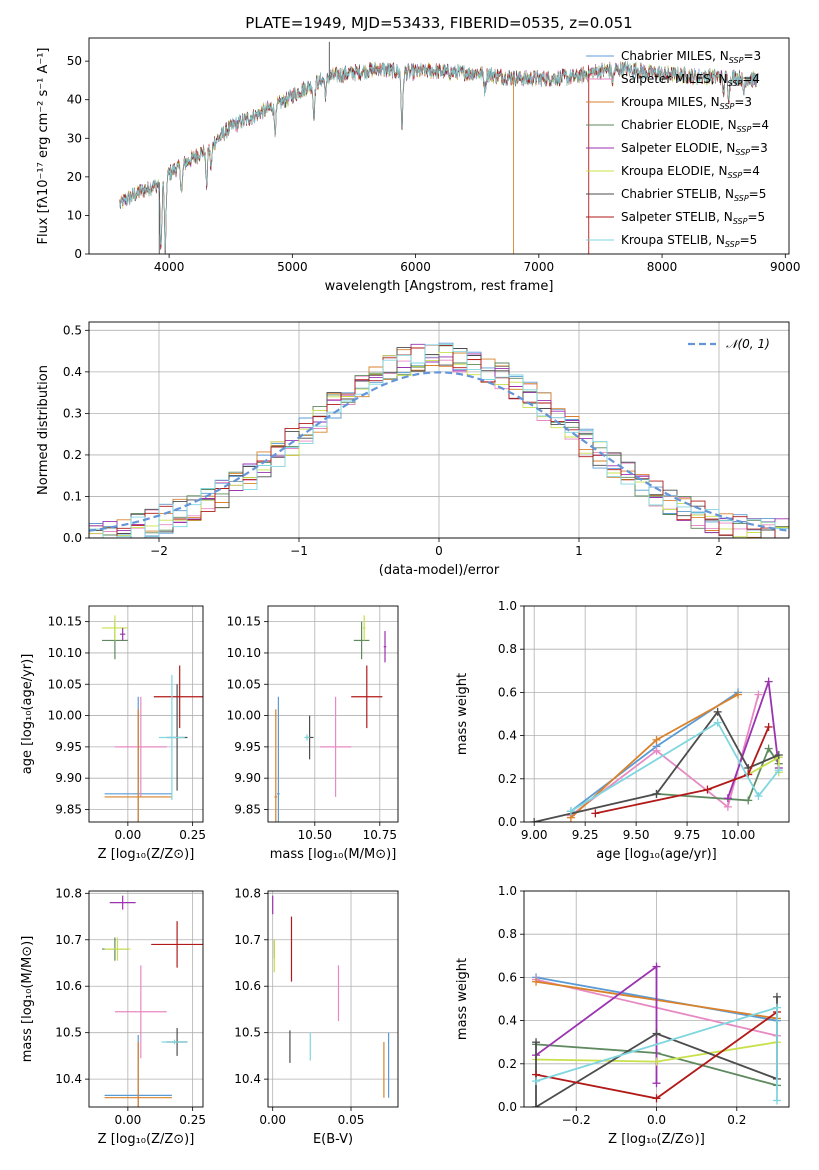 This screenshot has width=819, height=1170. Describe the element at coordinates (43, 430) in the screenshot. I see `hist-ylabel: Normed distribution` at that location.